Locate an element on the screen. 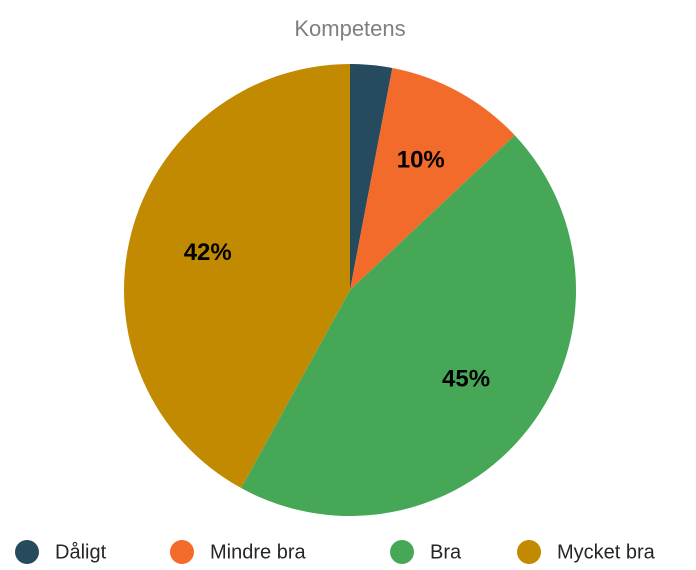  data-label: 42% is located at coordinates (208, 252).